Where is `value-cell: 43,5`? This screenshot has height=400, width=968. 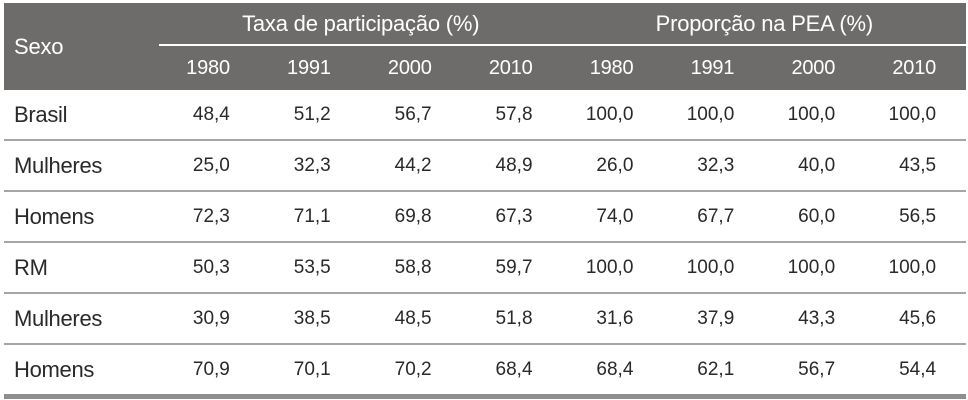
value-cell: 43,5 is located at coordinates (916, 165).